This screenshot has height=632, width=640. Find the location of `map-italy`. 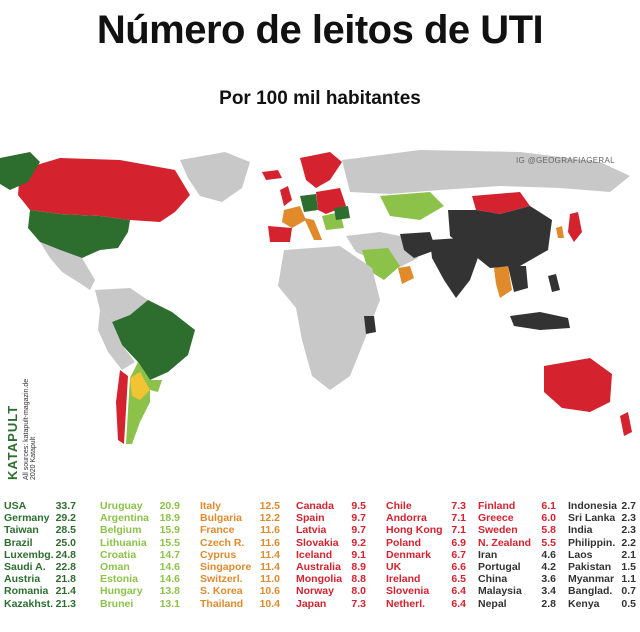

map-italy is located at coordinates (313, 229).